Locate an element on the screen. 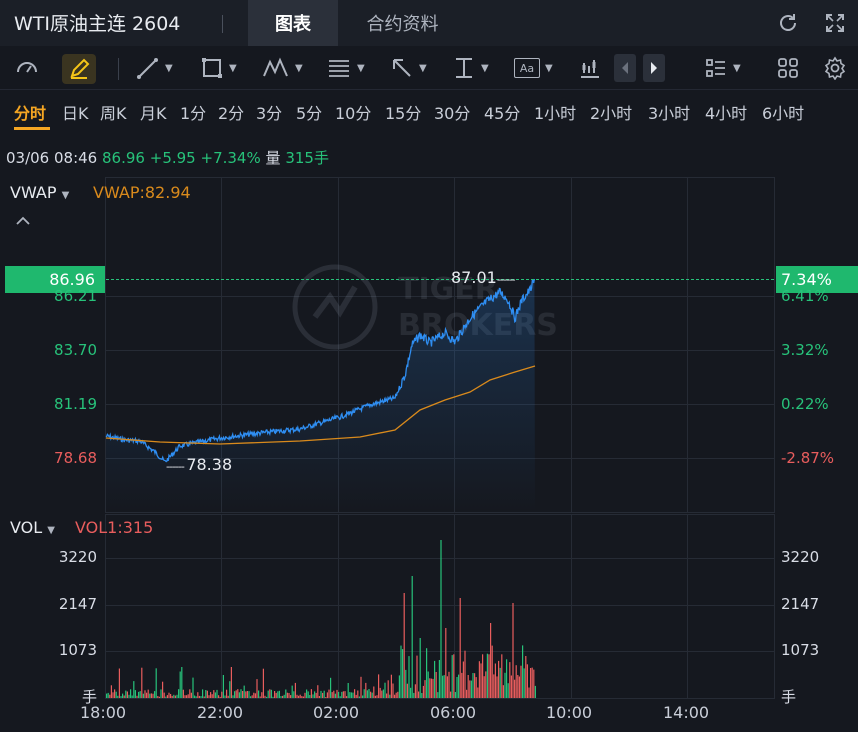 The width and height of the screenshot is (858, 732). next-button is located at coordinates (654, 68).